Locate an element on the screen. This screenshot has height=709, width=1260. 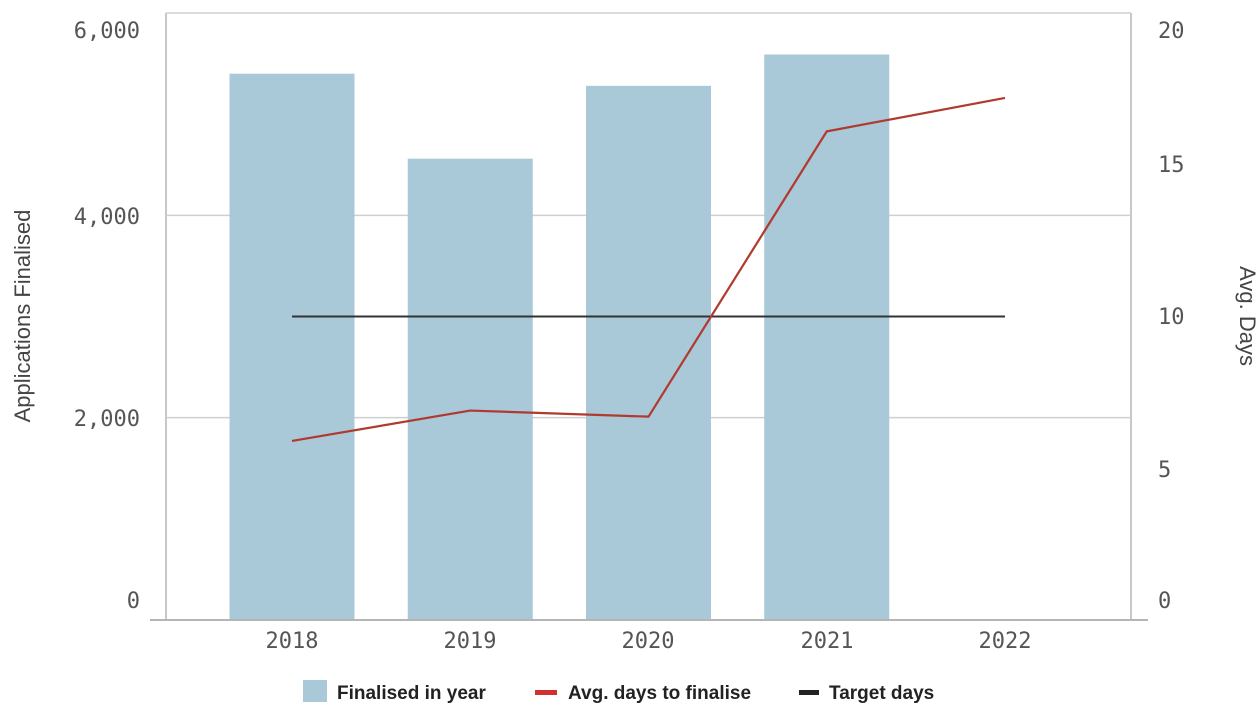
y-tick-label: 2,000 is located at coordinates (107, 419).